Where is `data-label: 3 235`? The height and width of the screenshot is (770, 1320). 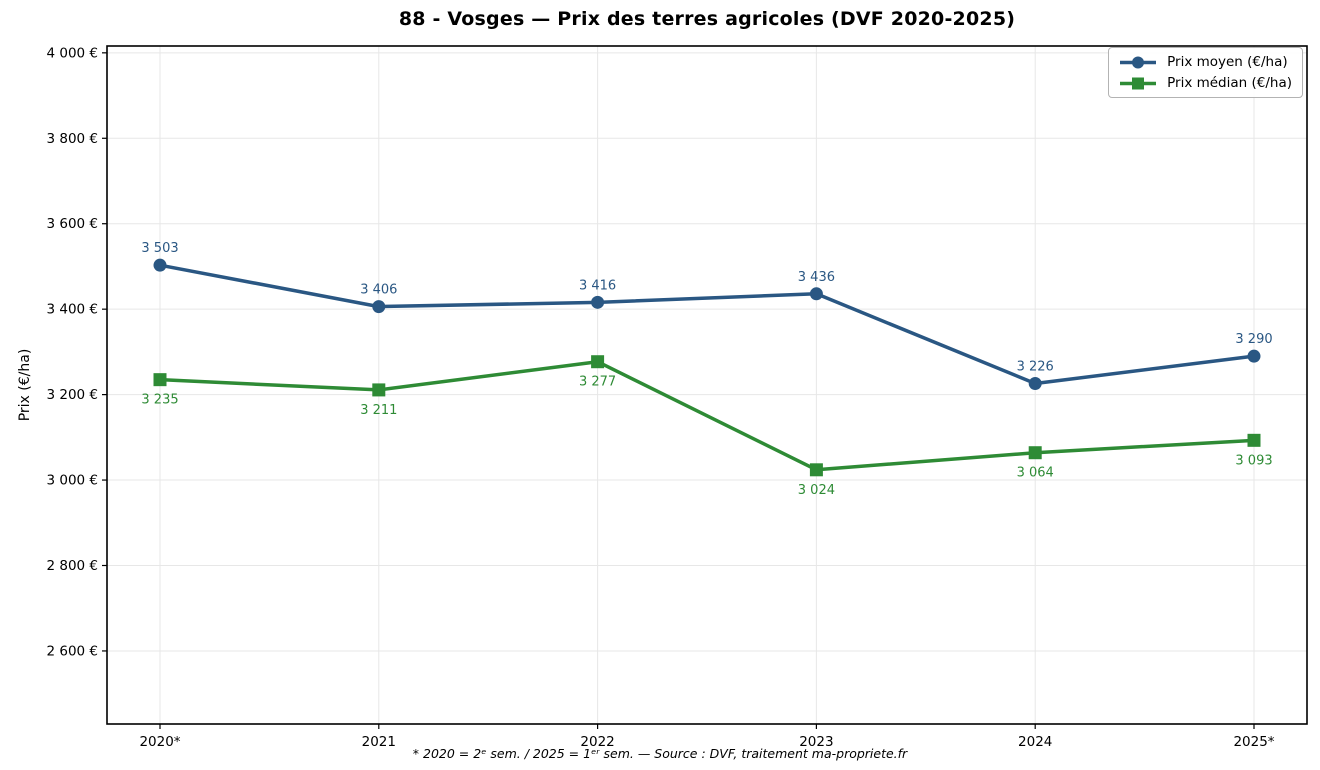
data-label: 3 235 is located at coordinates (159, 400).